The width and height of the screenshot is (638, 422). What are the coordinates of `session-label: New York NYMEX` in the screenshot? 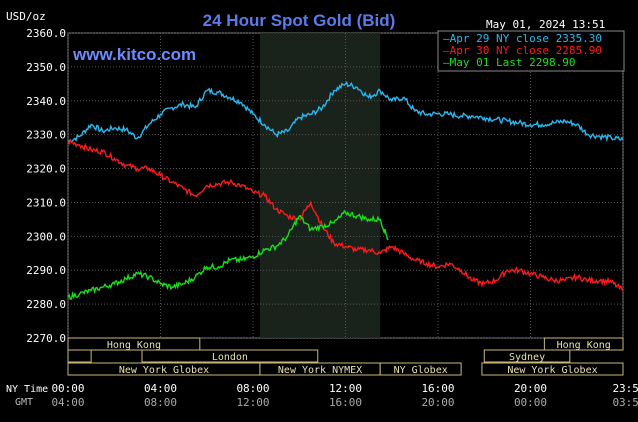 It's located at (320, 370).